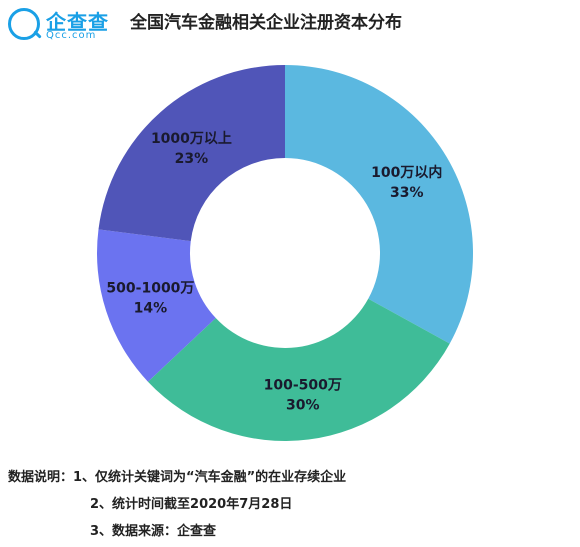 Image resolution: width=580 pixels, height=547 pixels. I want to click on slice-percent-3: 14%, so click(151, 309).